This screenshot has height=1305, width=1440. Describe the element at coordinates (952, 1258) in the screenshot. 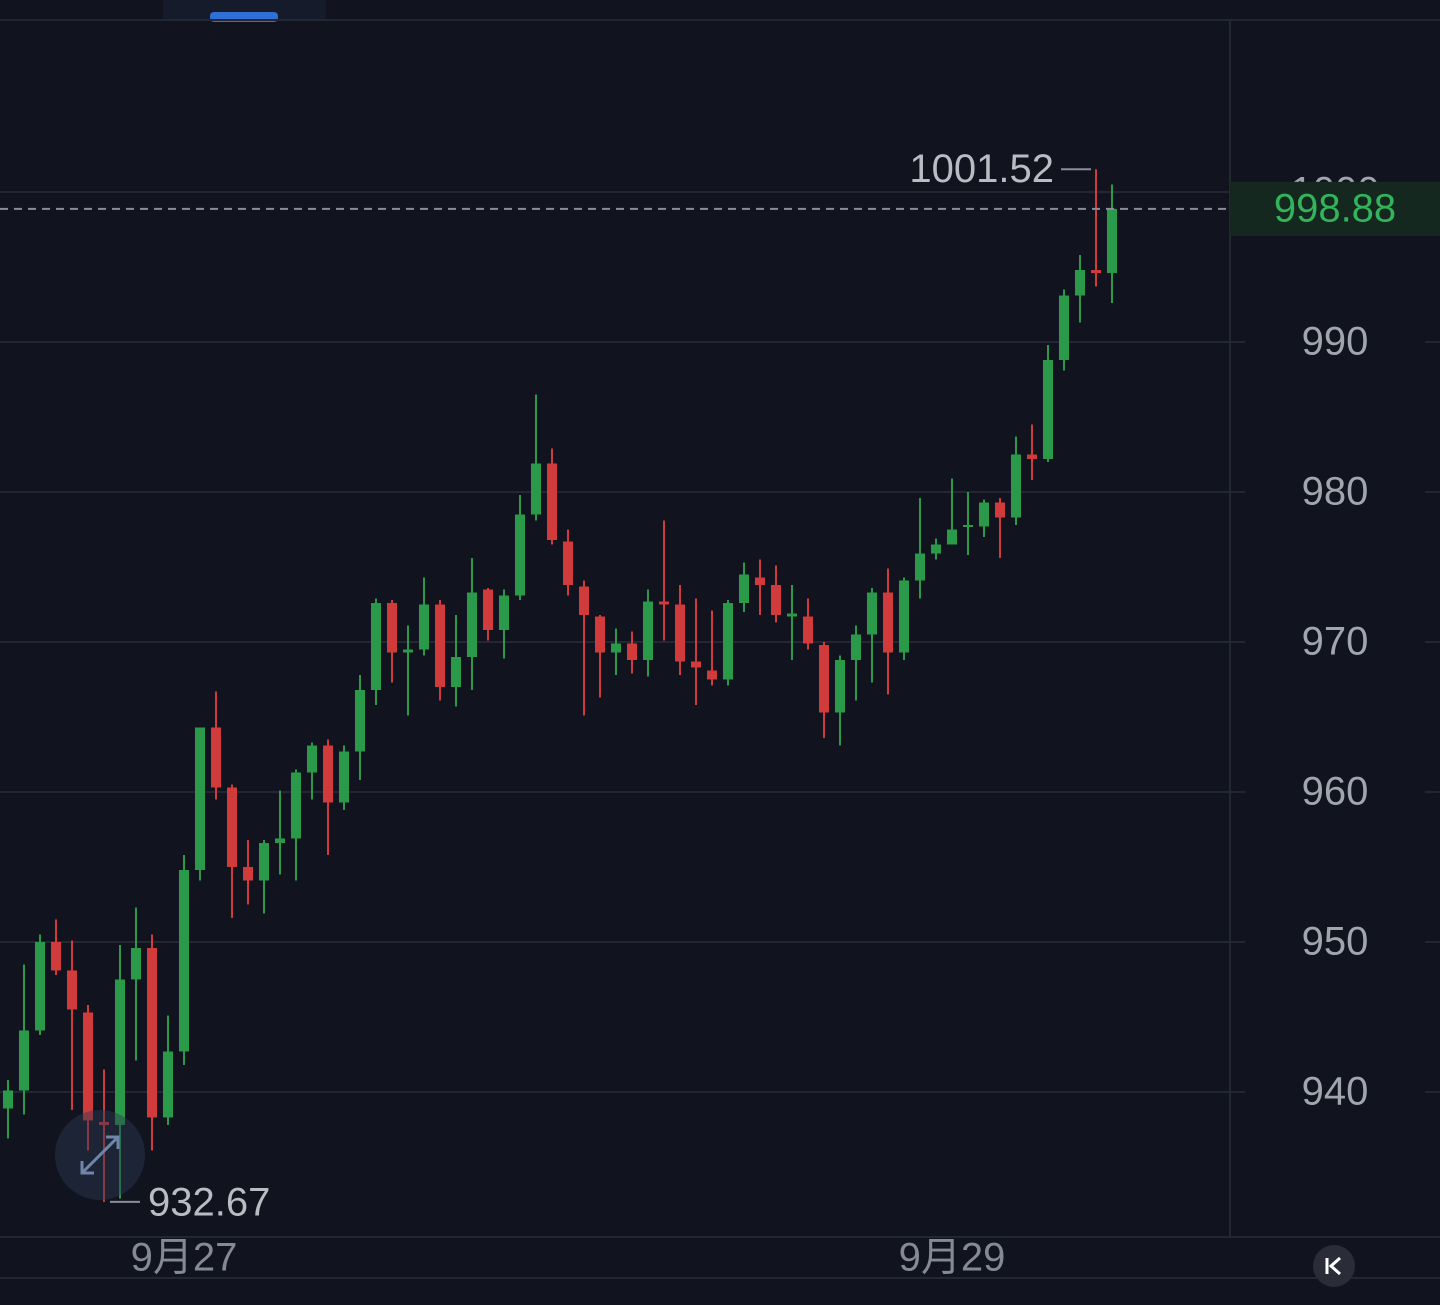

I see `x-tick-label: 9月29` at that location.